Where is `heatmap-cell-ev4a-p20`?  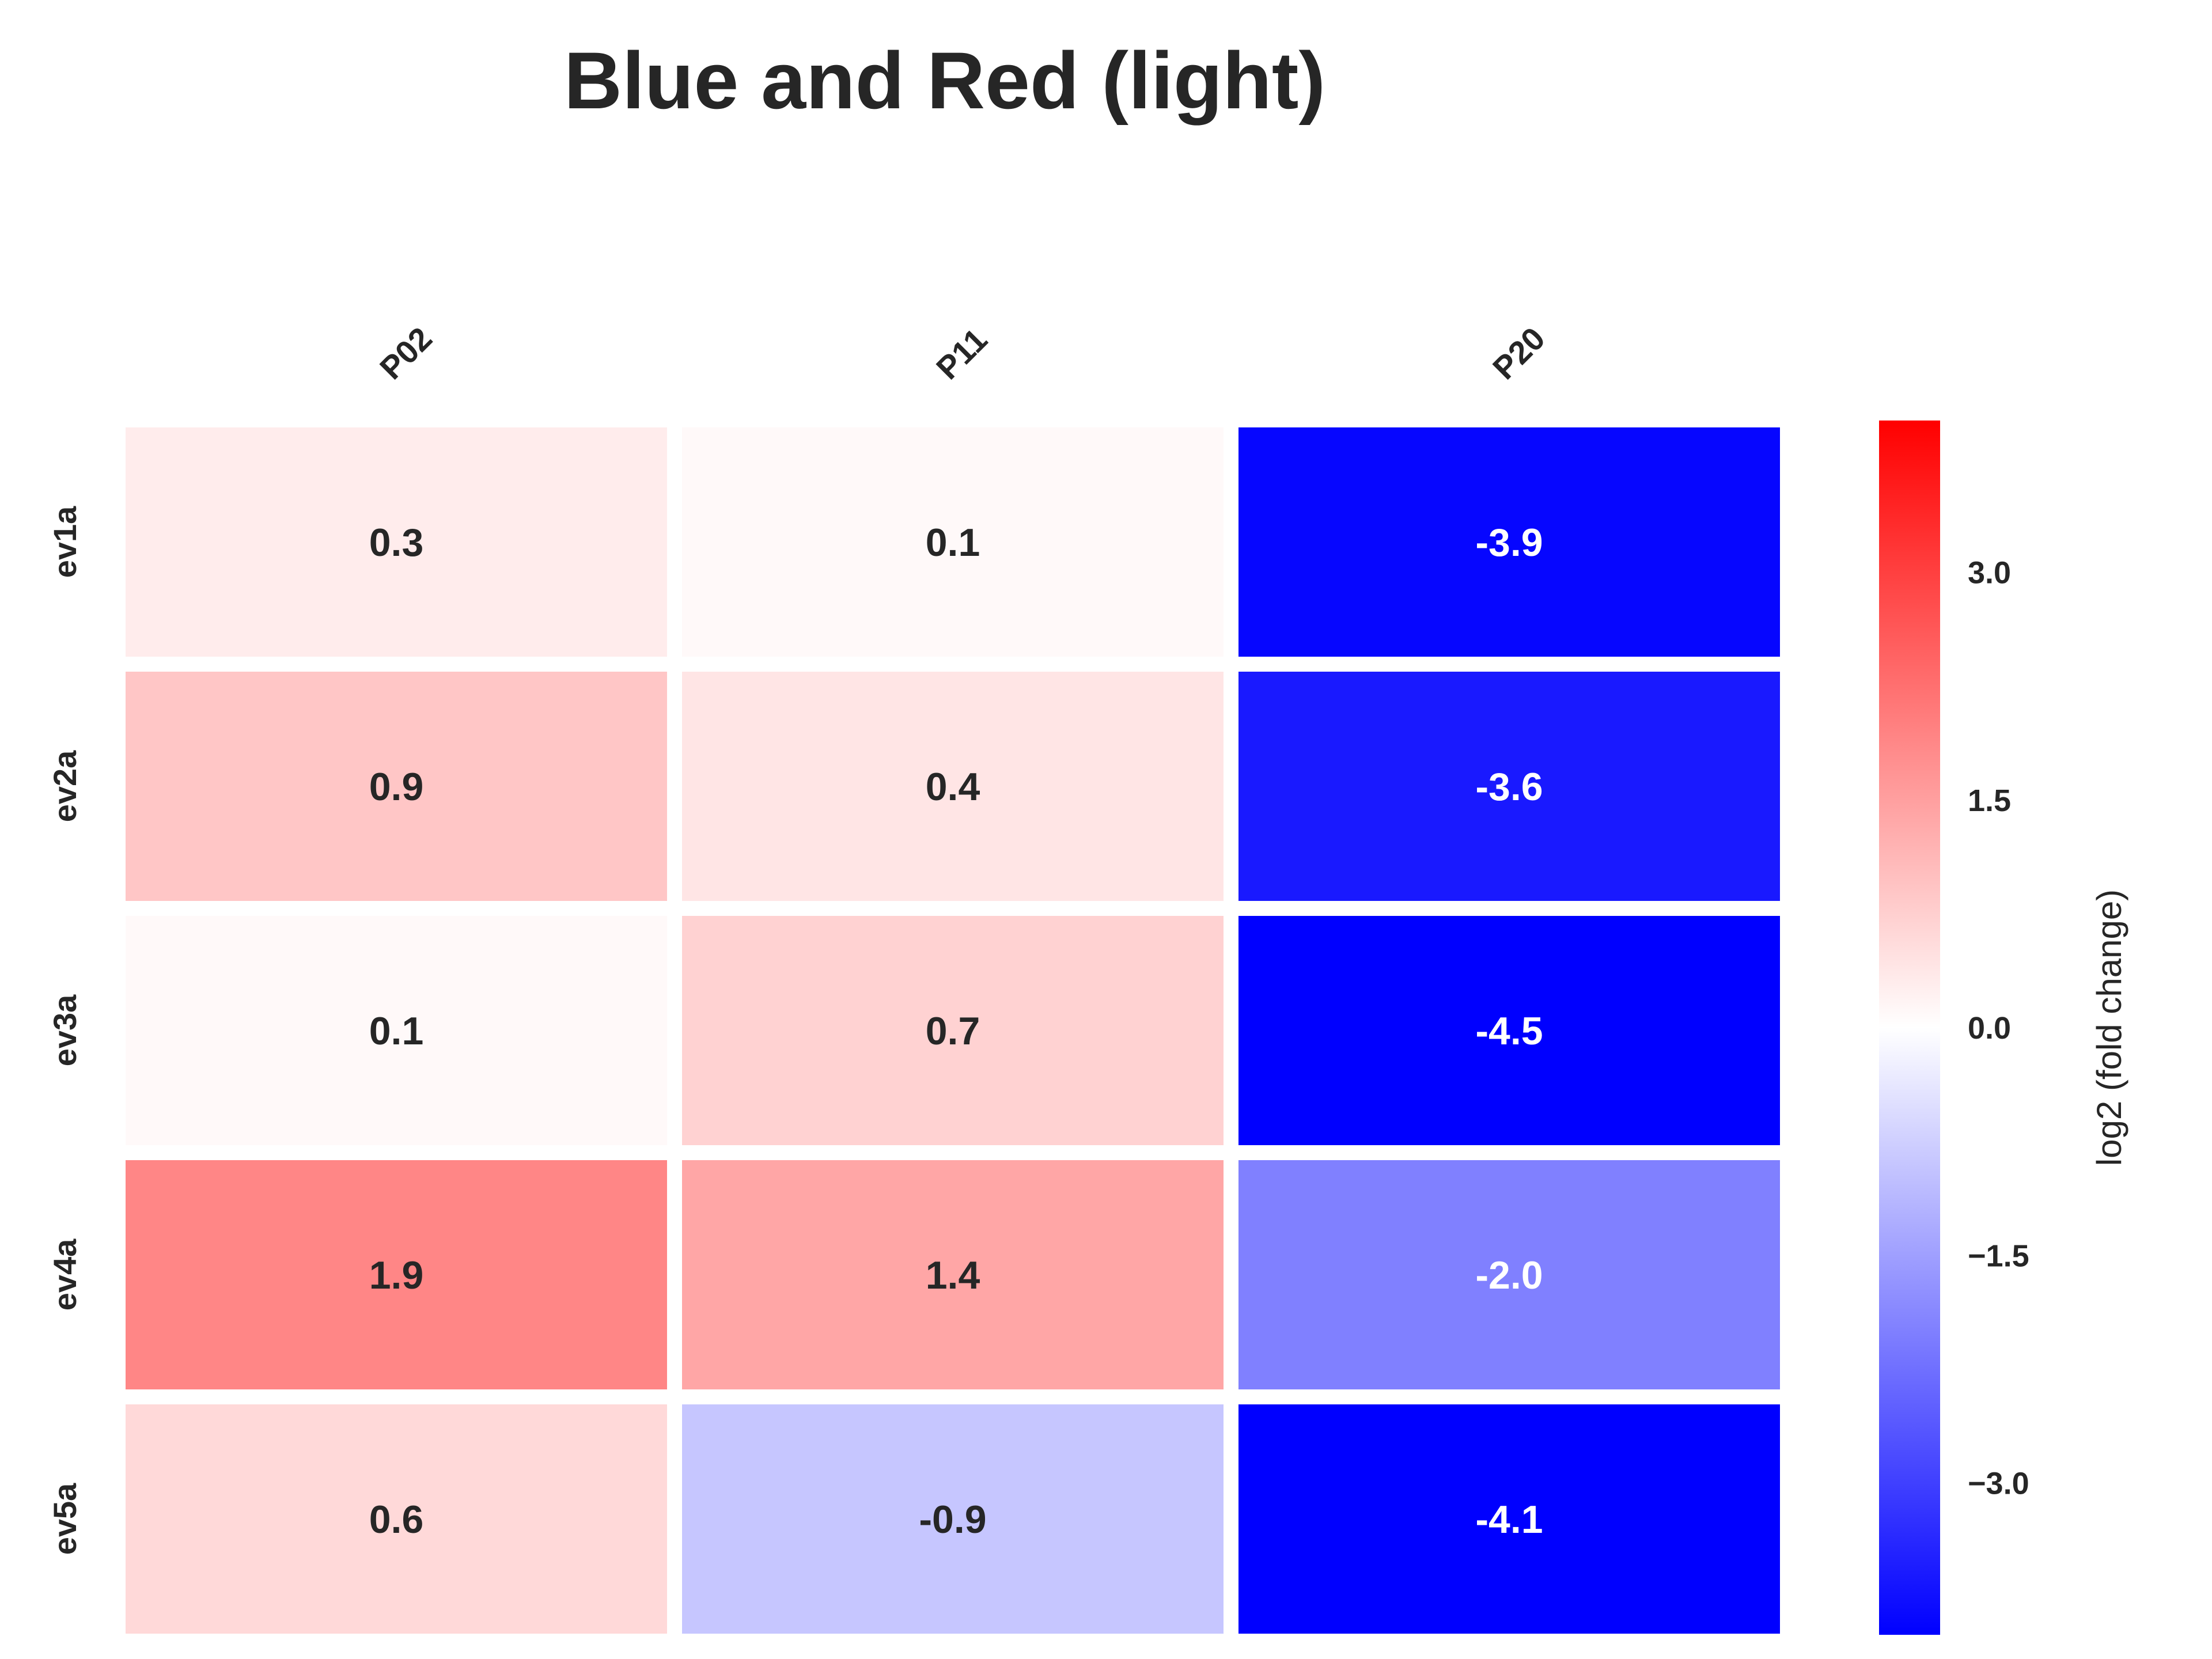
heatmap-cell-ev4a-p20 is located at coordinates (1509, 1274).